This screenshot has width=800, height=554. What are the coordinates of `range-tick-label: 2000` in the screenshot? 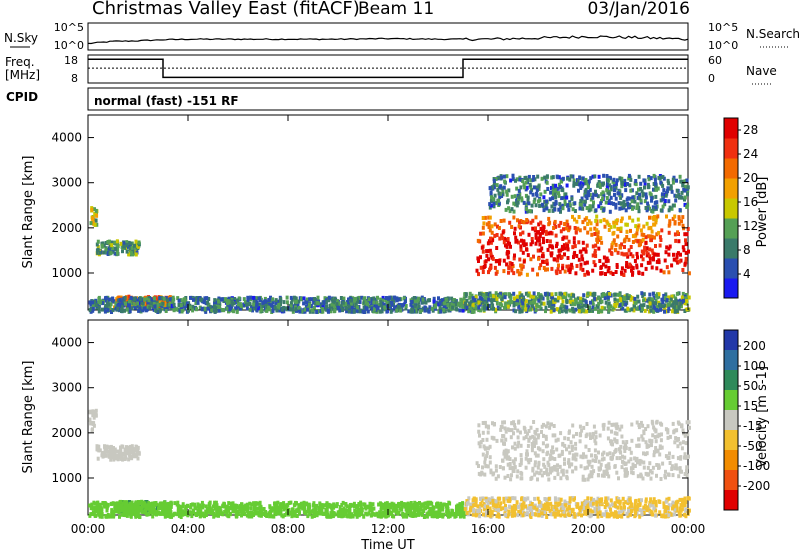 It's located at (66, 228).